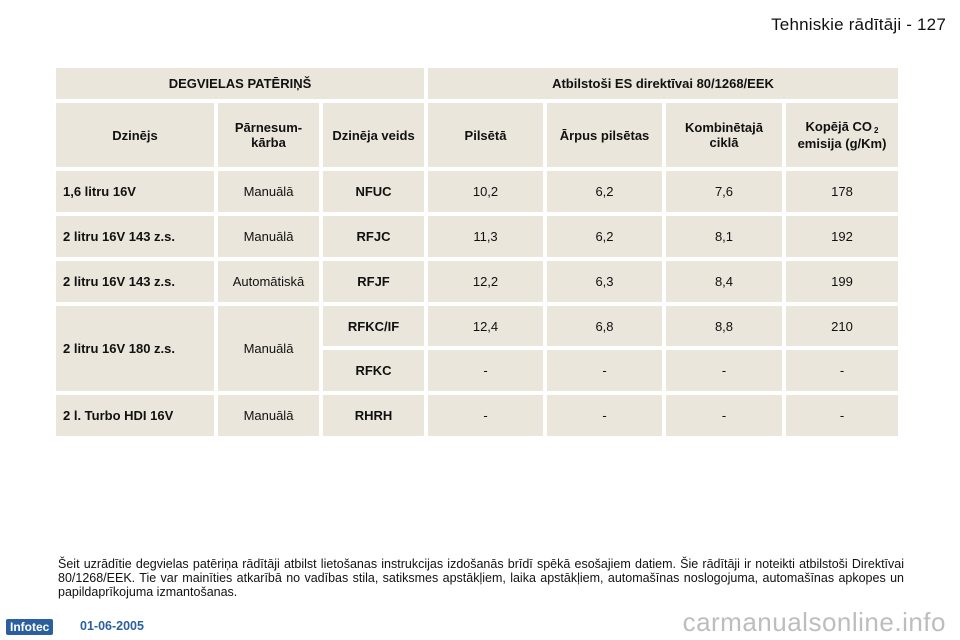 The image size is (960, 640). I want to click on table-row: 2 l. Turbo HDI 16V Manuālā RHRH - - - -, so click(477, 415).